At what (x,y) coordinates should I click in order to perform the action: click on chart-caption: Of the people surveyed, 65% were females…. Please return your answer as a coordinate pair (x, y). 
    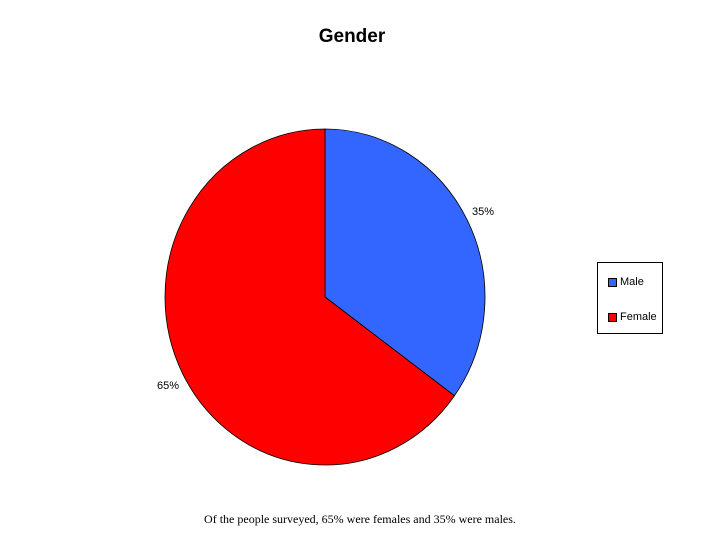
    Looking at the image, I should click on (360, 519).